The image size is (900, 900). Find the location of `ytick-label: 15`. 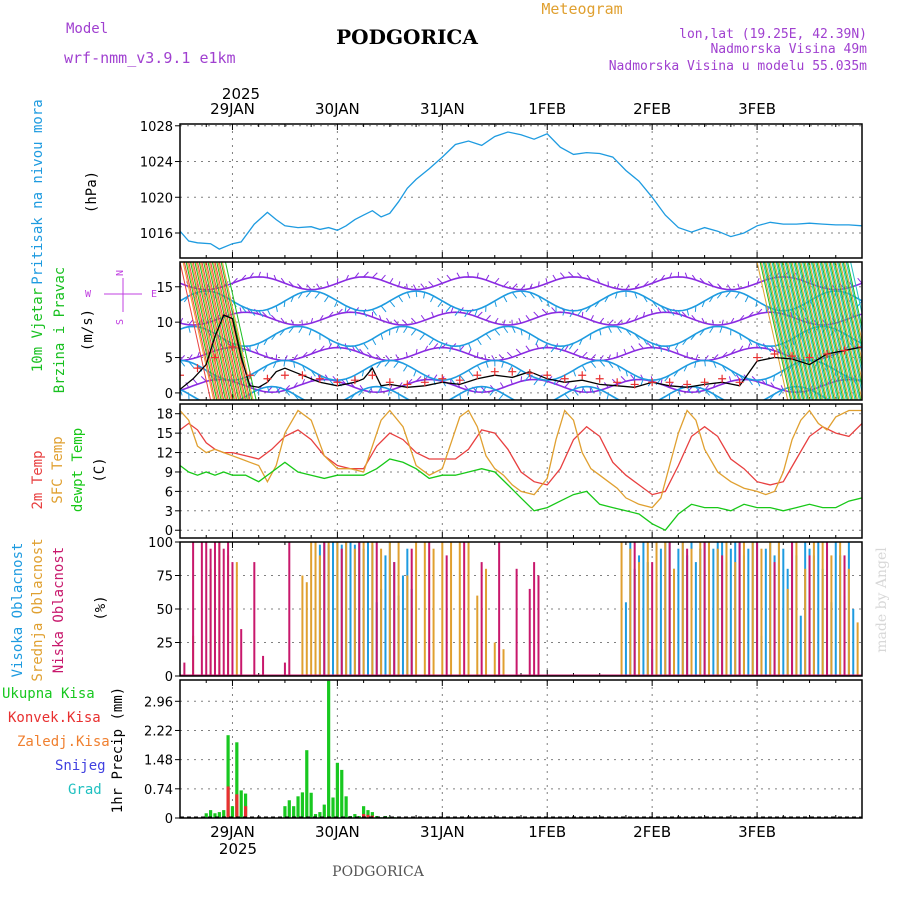

ytick-label: 15 is located at coordinates (164, 288).